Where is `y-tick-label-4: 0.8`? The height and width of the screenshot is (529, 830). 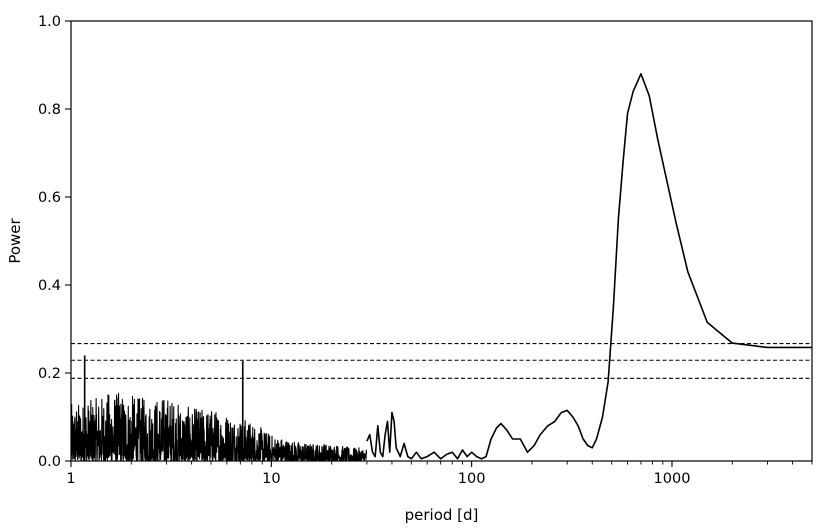 y-tick-label-4: 0.8 is located at coordinates (49, 110).